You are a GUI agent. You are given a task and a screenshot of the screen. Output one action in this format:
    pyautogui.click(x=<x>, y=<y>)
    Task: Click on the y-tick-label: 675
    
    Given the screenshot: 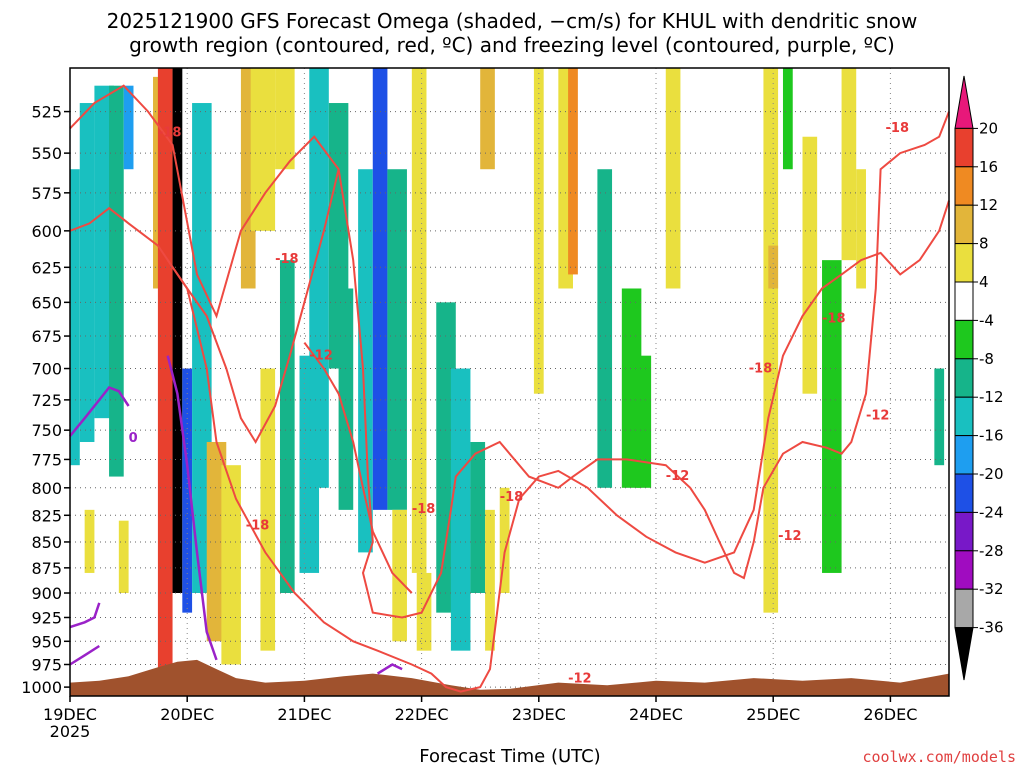 What is the action you would take?
    pyautogui.click(x=46, y=336)
    